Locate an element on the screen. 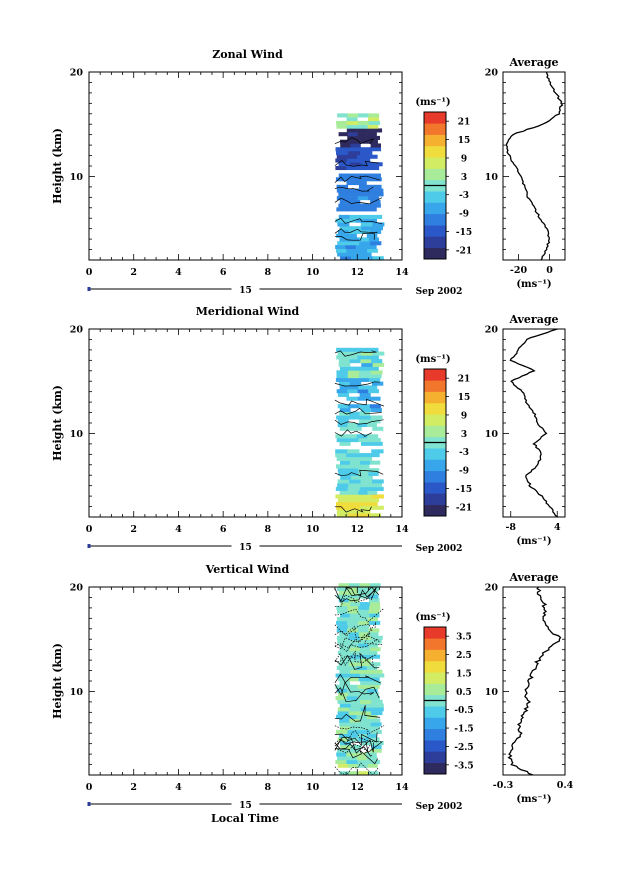 The image size is (624, 873). date-gap is located at coordinates (245, 289).